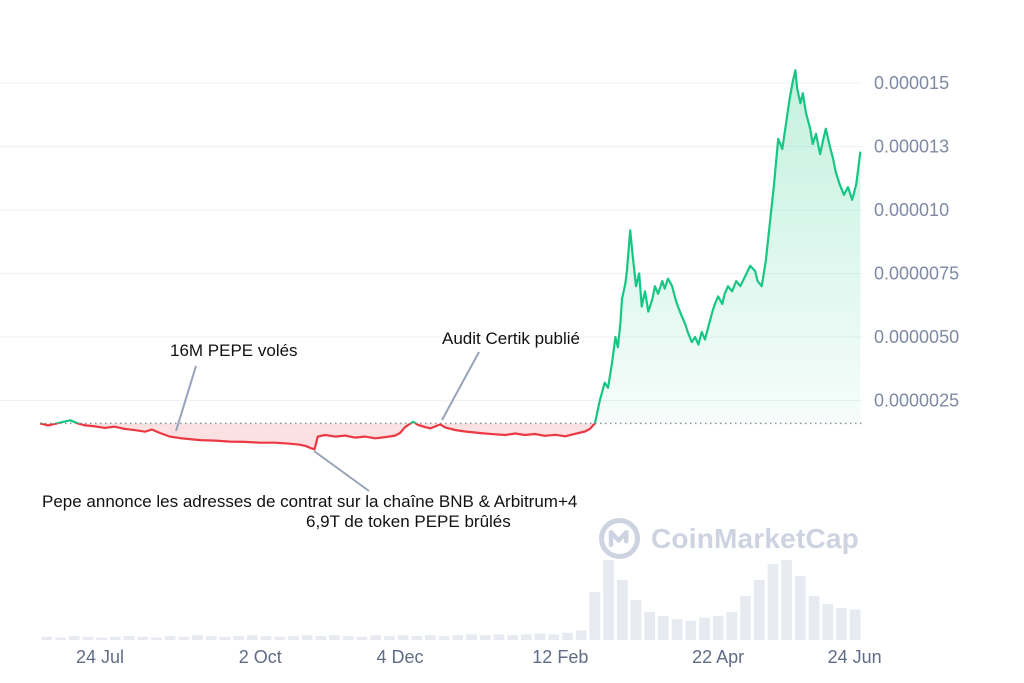 The height and width of the screenshot is (683, 1024). What do you see at coordinates (234, 350) in the screenshot?
I see `annotation-16m-pepe-voles: 16M PEPE volés` at bounding box center [234, 350].